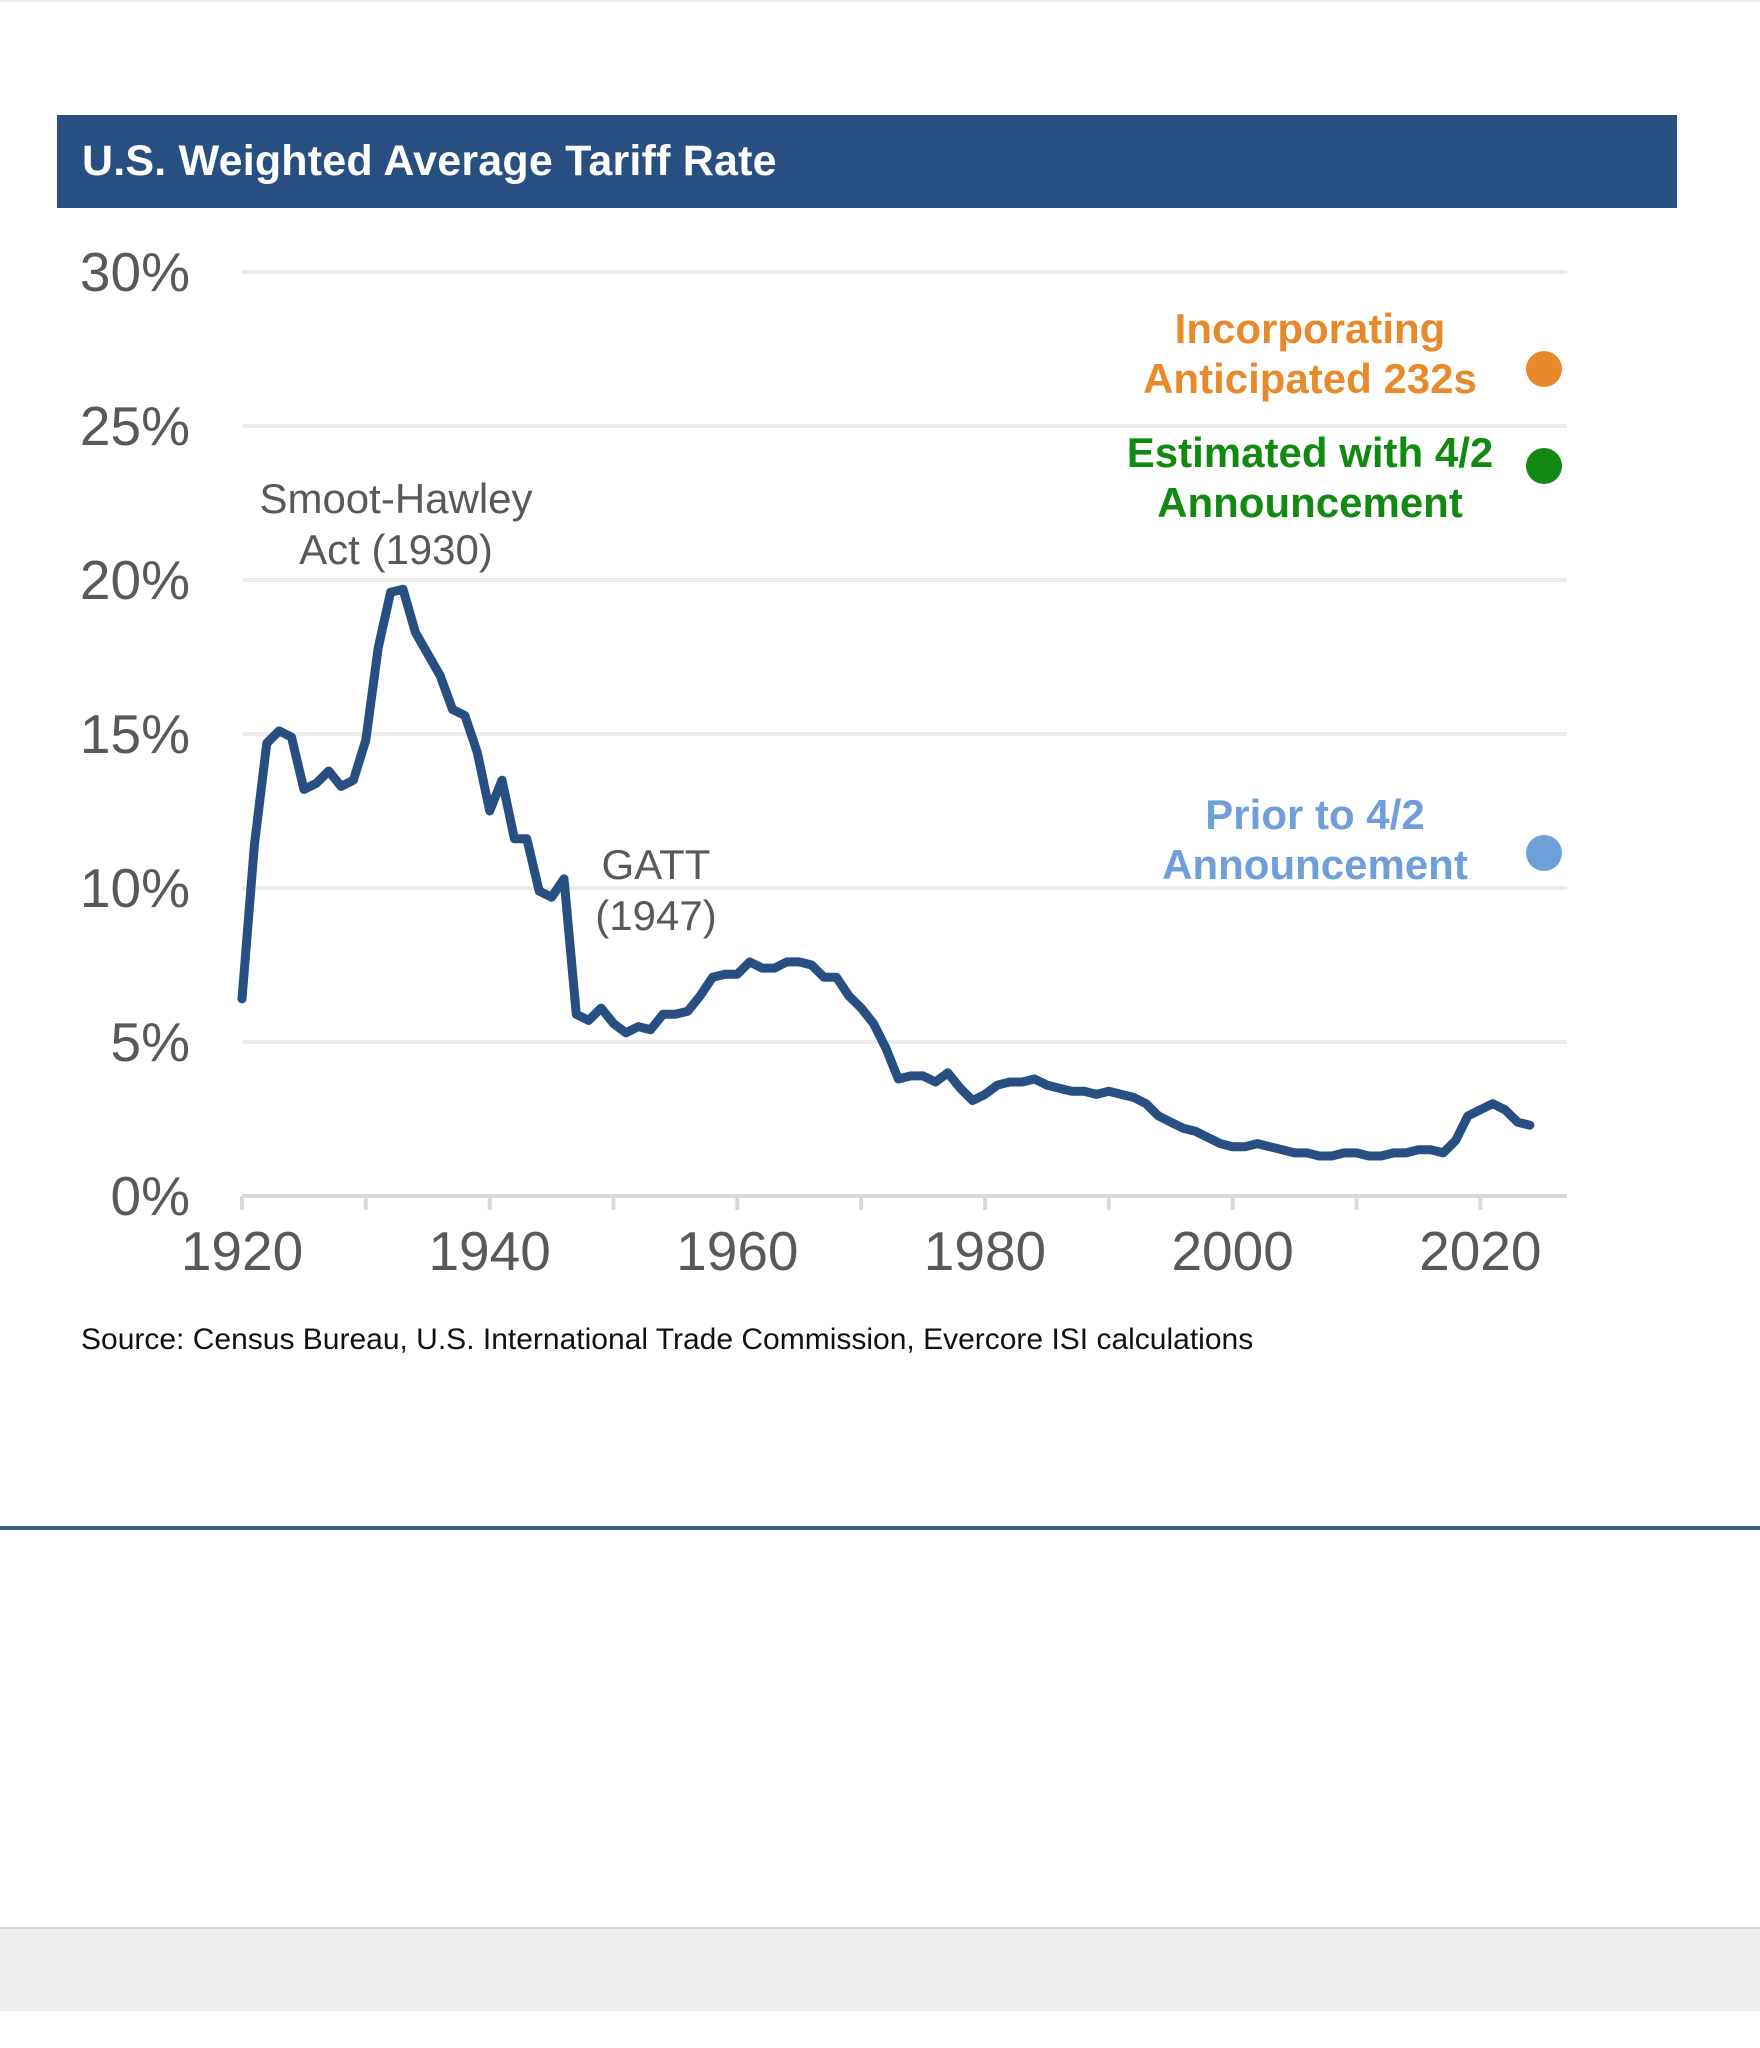 This screenshot has width=1760, height=2048. What do you see at coordinates (1544, 611) in the screenshot?
I see `legend-markers` at bounding box center [1544, 611].